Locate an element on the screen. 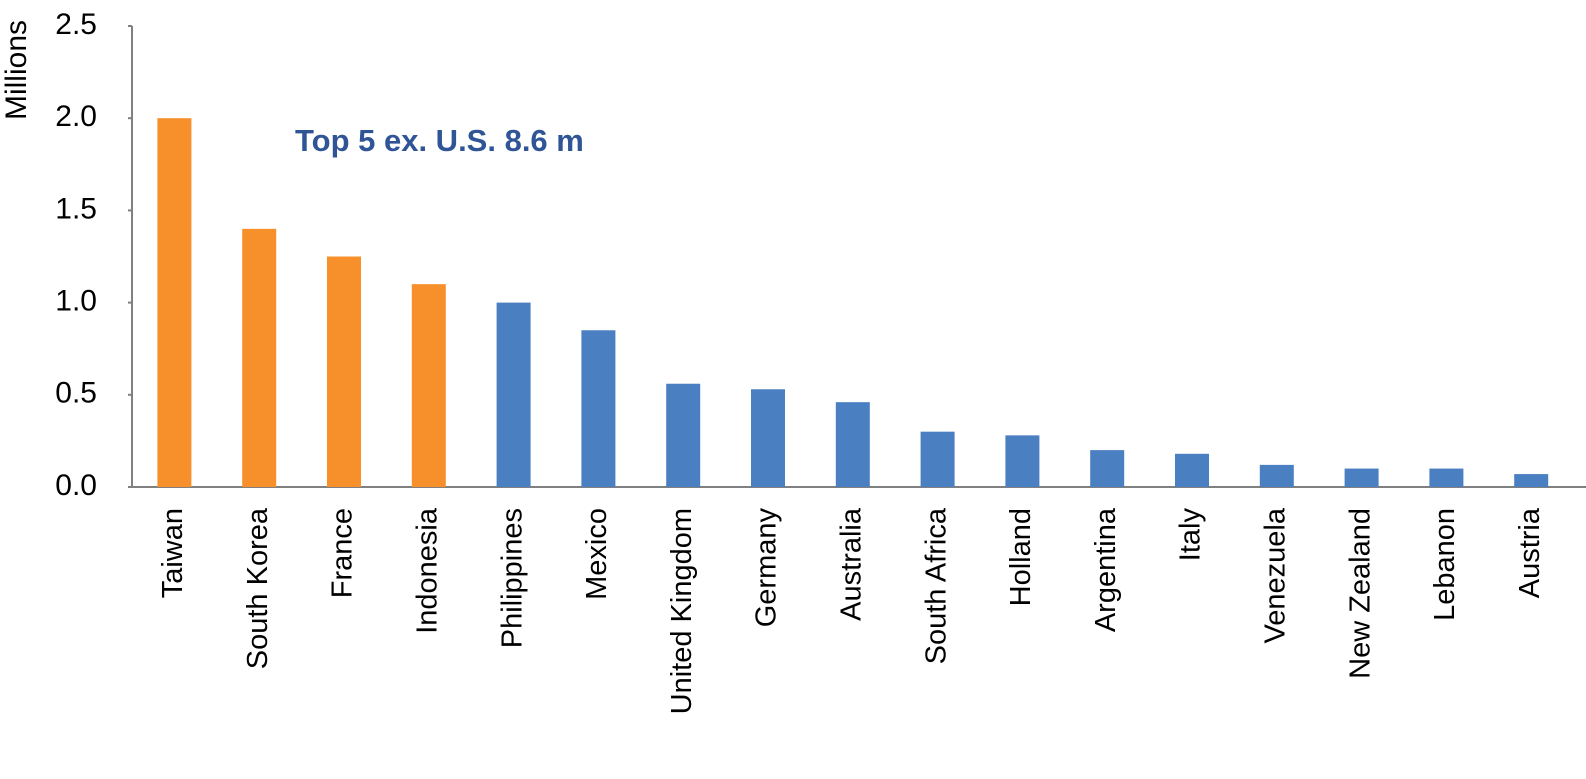 The image size is (1586, 779). x-tick-label: Venezuela is located at coordinates (1275, 575).